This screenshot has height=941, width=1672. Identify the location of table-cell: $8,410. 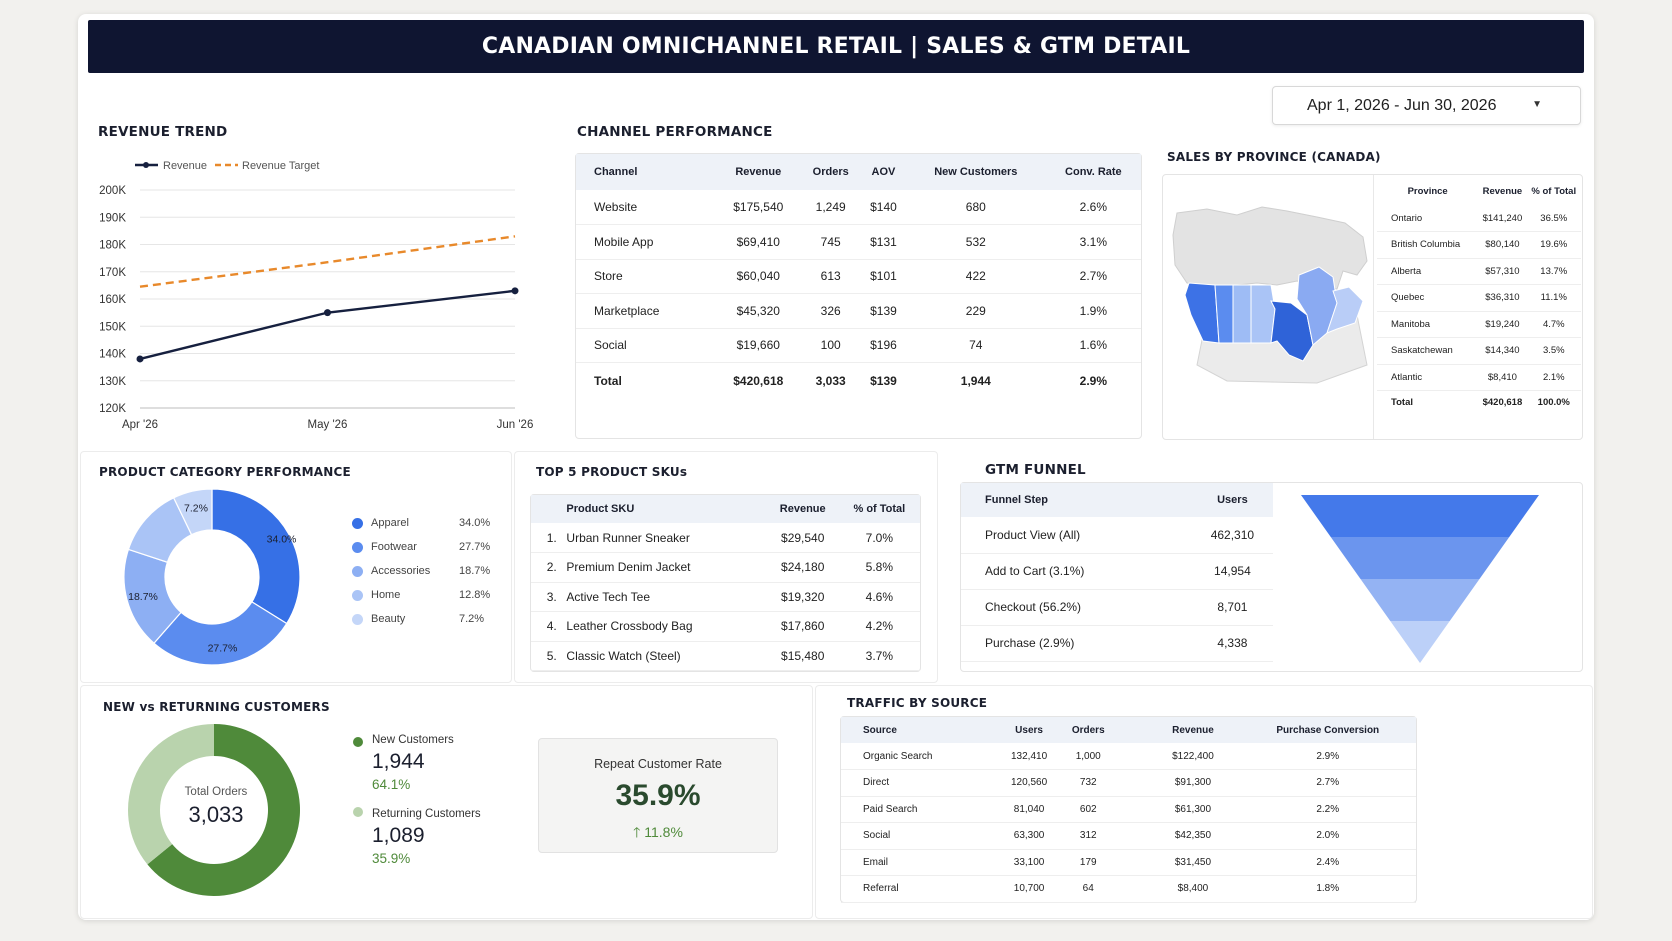
(1502, 377).